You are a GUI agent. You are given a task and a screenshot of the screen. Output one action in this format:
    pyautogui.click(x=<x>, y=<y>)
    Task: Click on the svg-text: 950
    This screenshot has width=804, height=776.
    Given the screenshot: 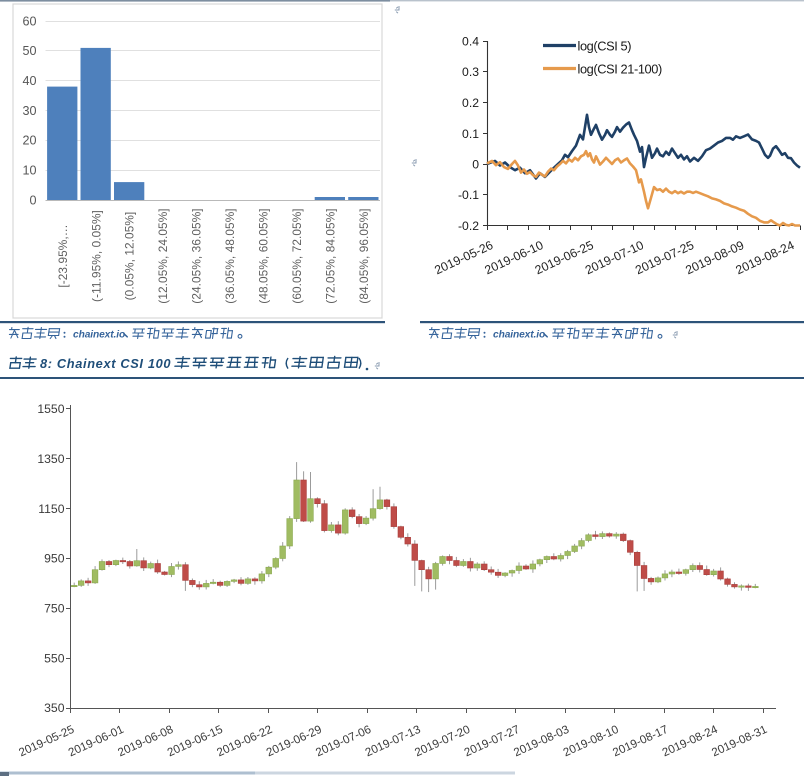 What is the action you would take?
    pyautogui.click(x=54, y=559)
    